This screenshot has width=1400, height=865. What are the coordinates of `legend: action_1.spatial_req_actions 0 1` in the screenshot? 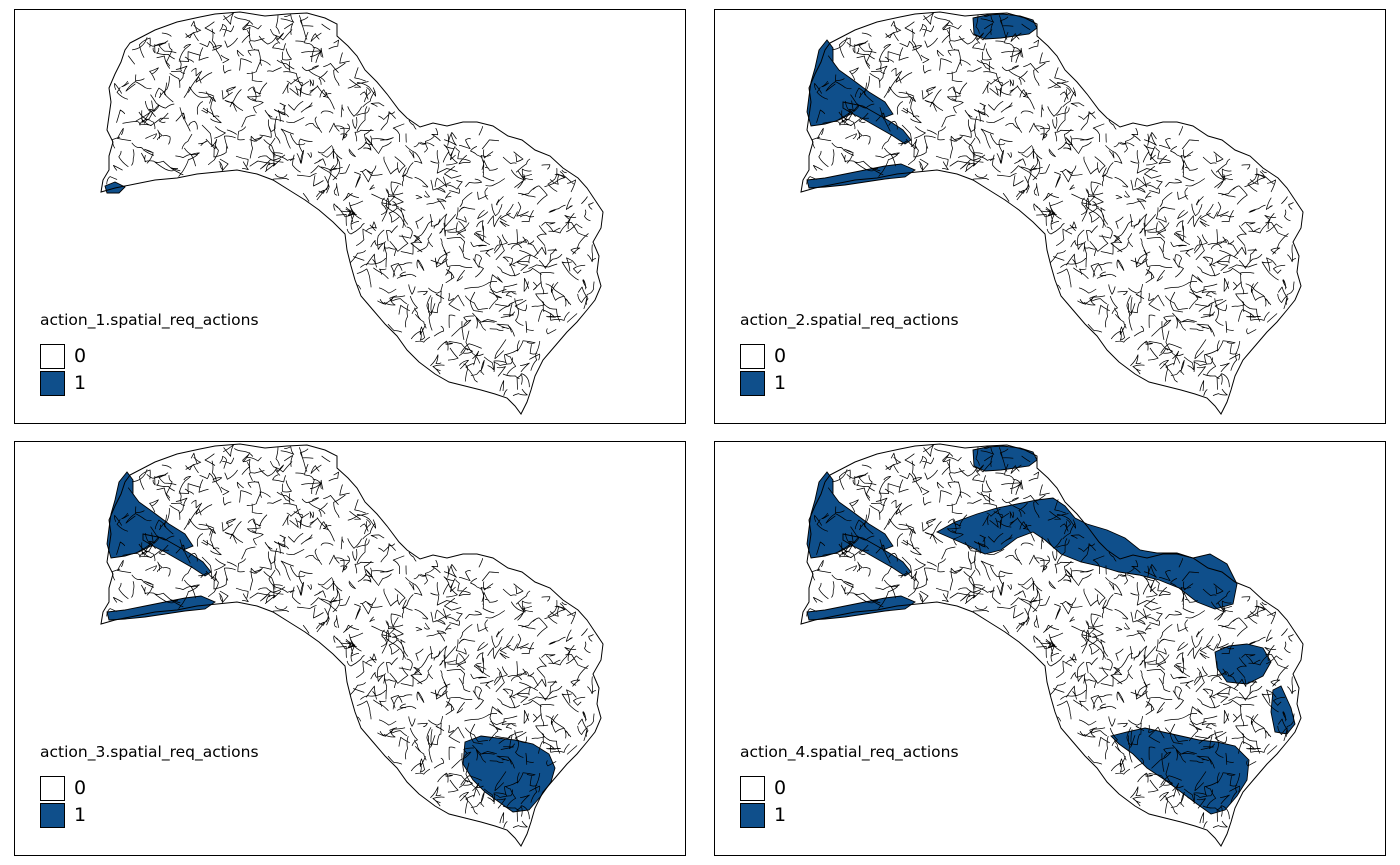 It's located at (149, 354).